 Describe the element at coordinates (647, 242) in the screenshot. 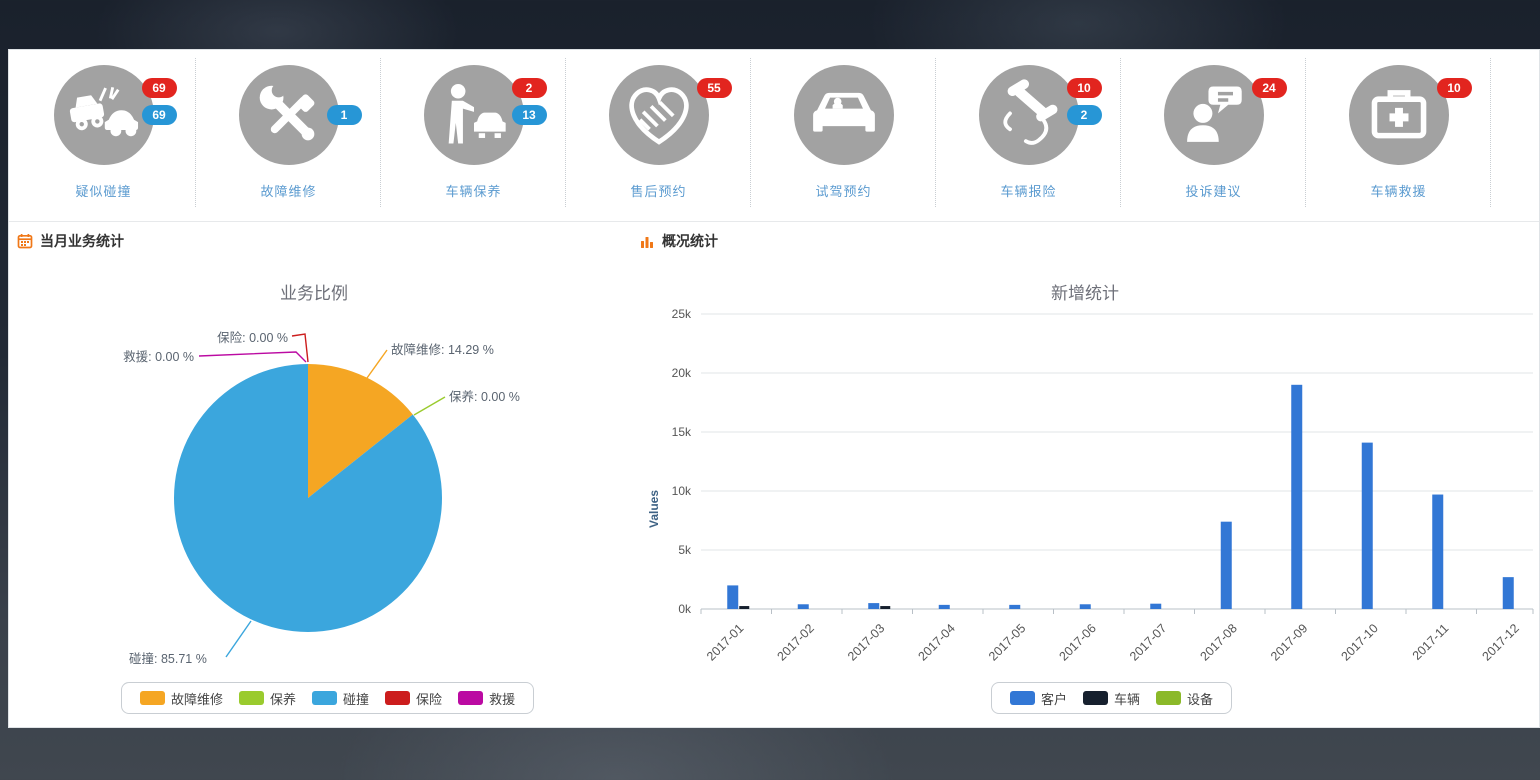

I see `bar-chart-icon` at that location.